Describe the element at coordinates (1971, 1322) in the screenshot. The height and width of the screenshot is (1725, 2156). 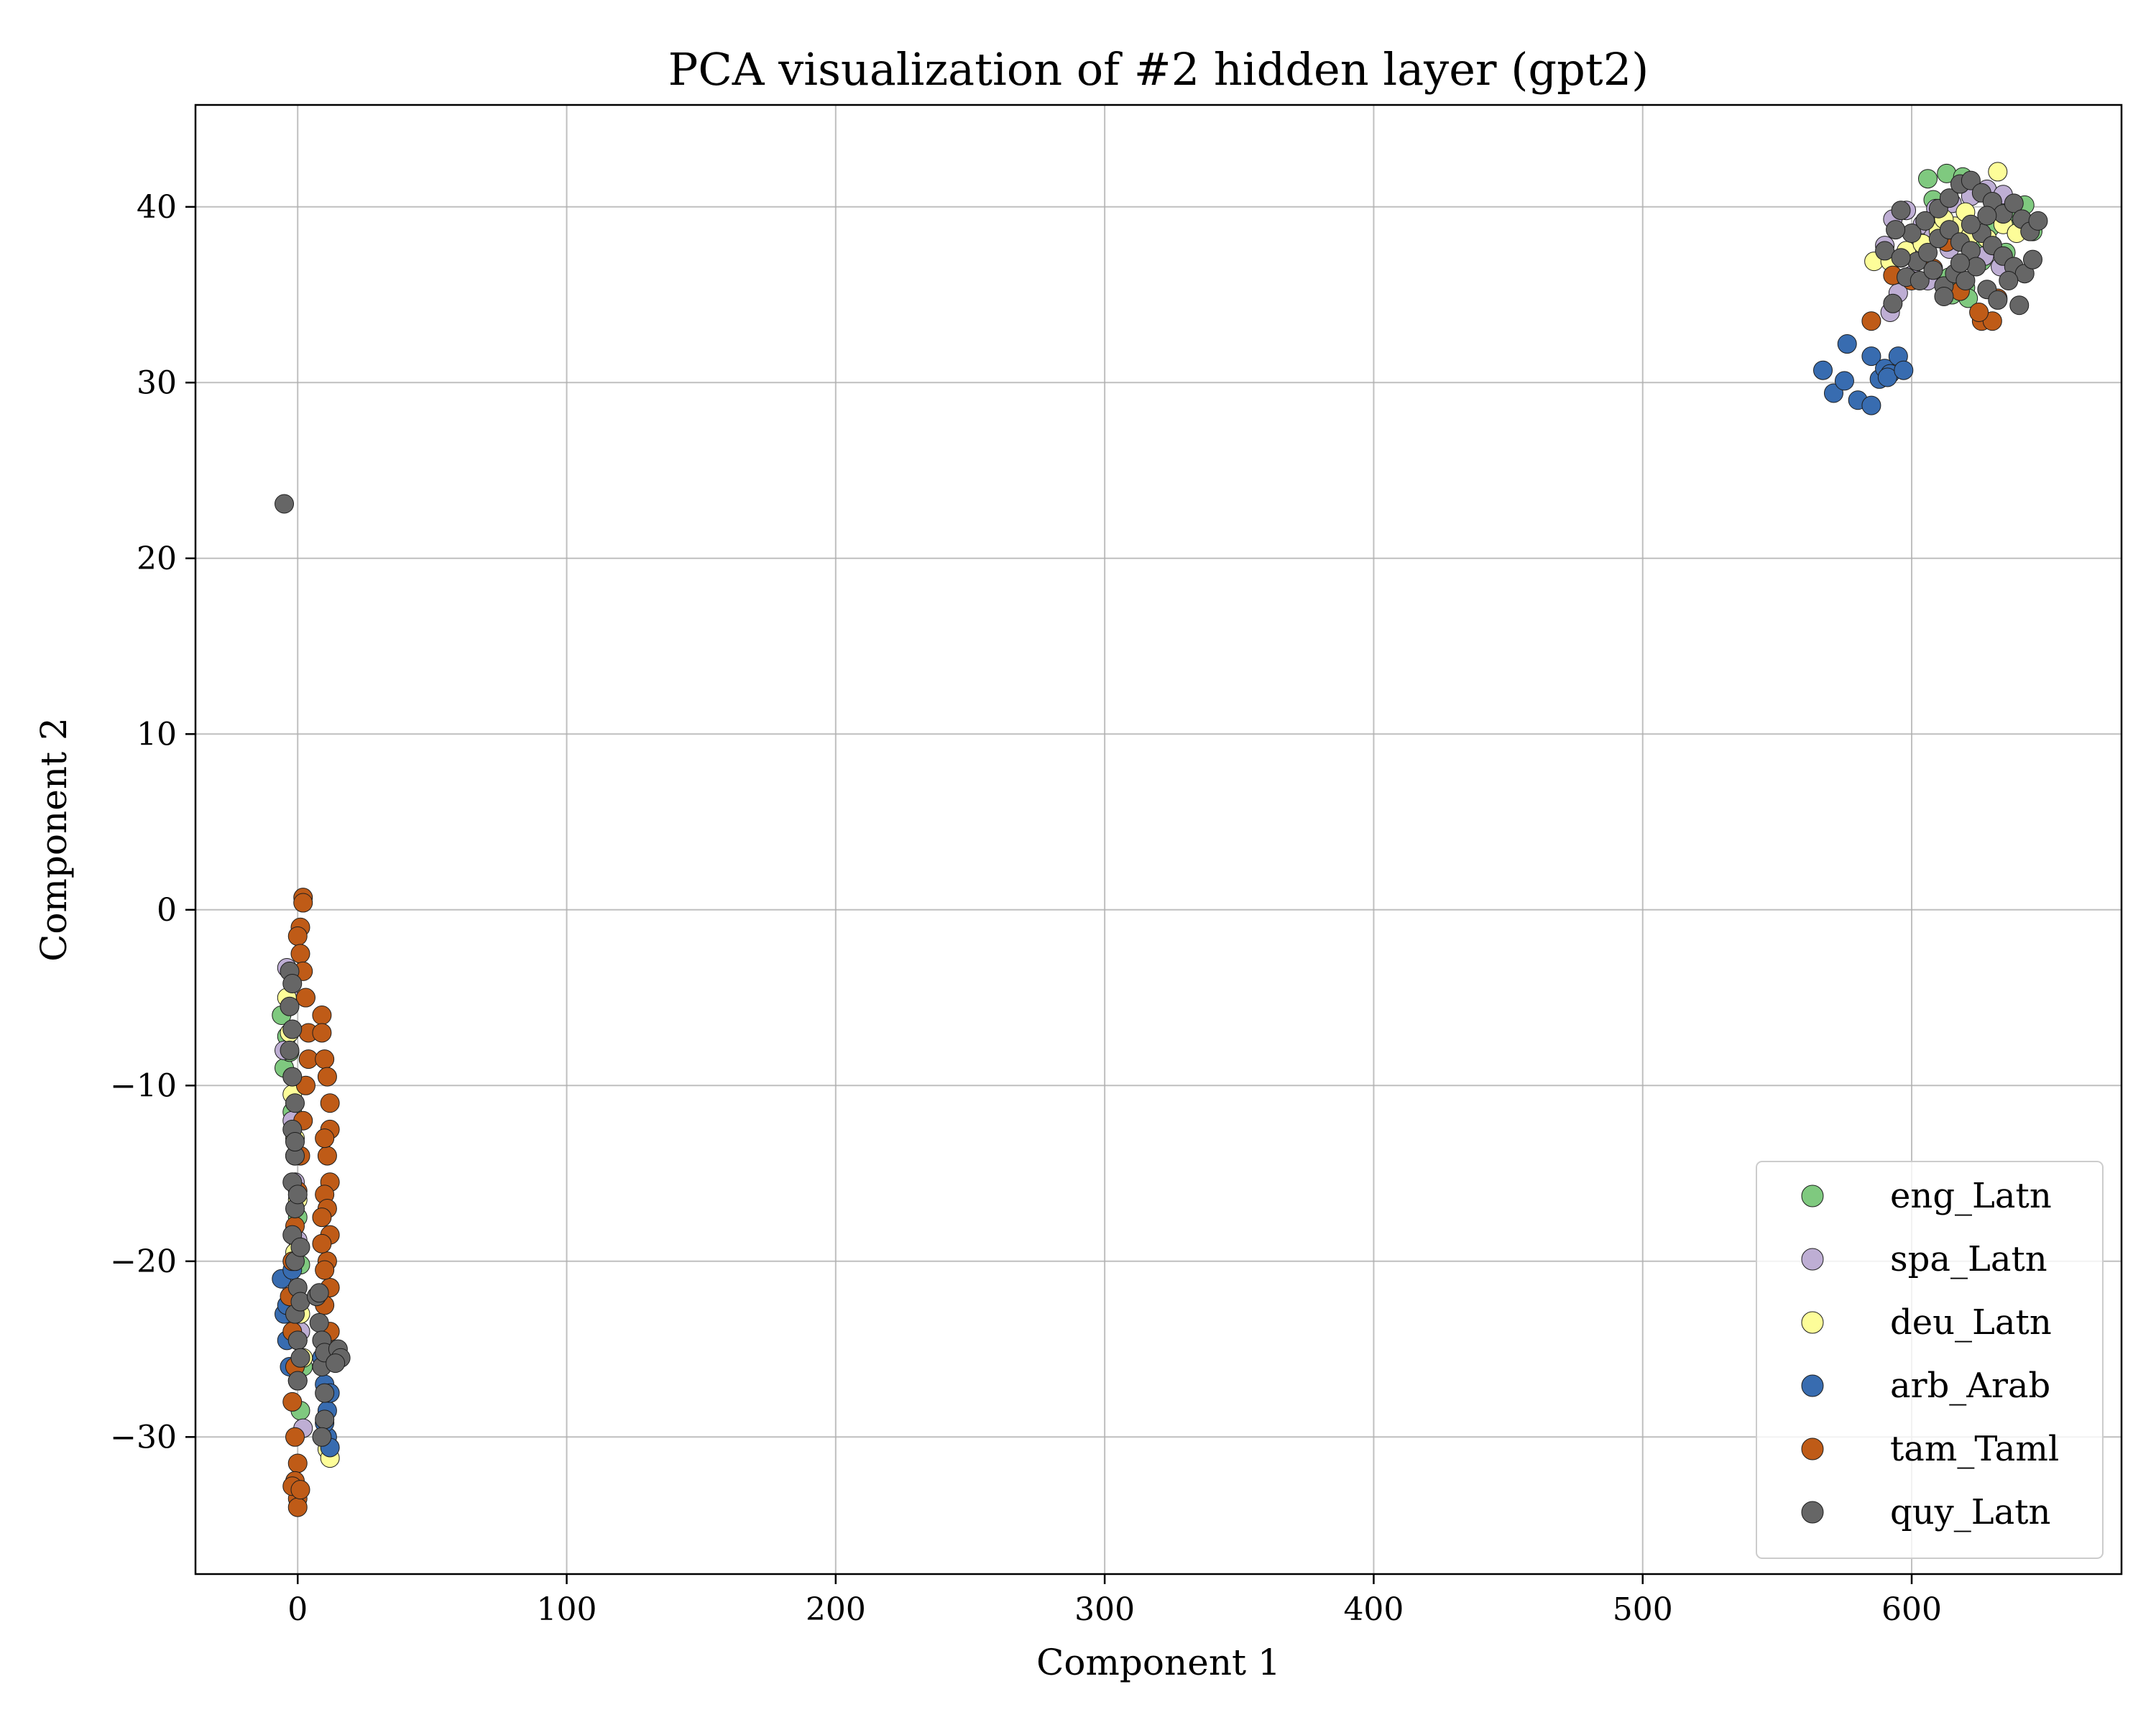
I see `legend-label: deu_Latn` at that location.